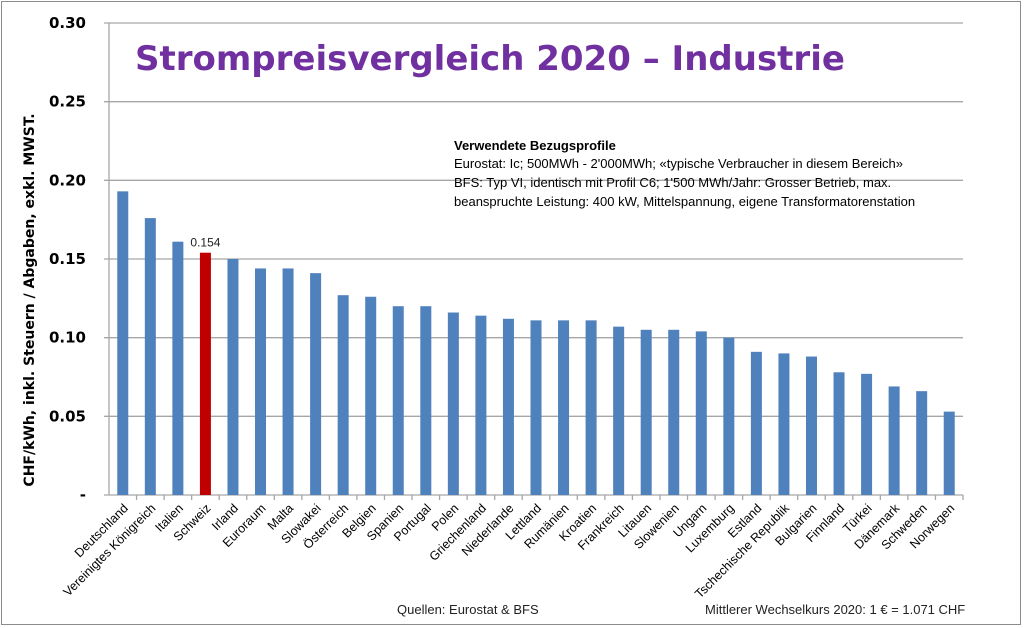  I want to click on bar-euroraum, so click(261, 381).